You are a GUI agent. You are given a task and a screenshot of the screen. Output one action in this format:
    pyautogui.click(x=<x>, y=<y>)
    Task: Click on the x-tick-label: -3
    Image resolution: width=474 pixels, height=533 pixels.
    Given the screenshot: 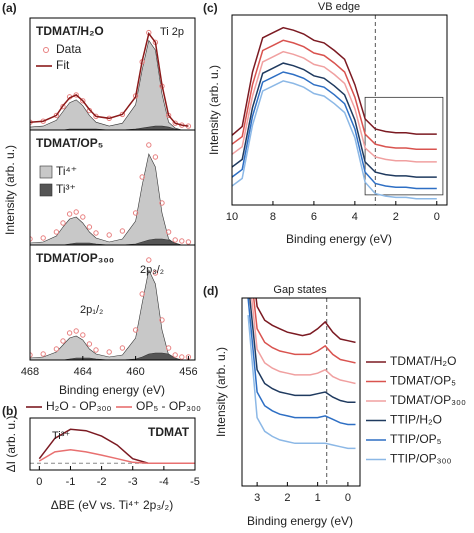 What is the action you would take?
    pyautogui.click(x=133, y=482)
    